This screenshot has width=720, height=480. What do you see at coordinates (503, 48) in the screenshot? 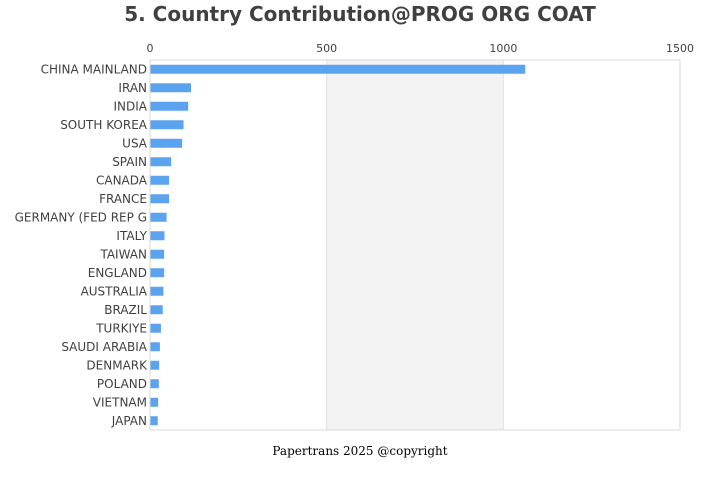
I see `x-tick-label: 1000` at bounding box center [503, 48].